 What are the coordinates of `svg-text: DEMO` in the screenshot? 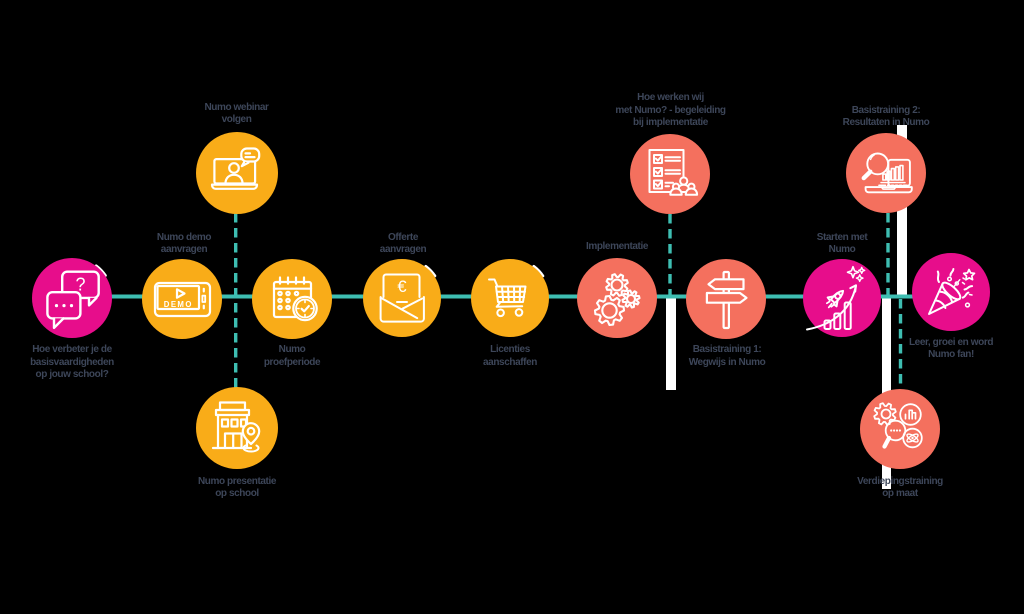 It's located at (178, 304).